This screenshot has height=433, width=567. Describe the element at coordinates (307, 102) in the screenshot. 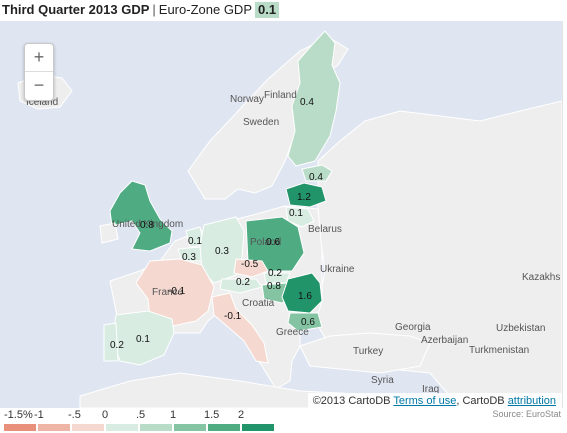

I see `value-finland: 0.4` at that location.